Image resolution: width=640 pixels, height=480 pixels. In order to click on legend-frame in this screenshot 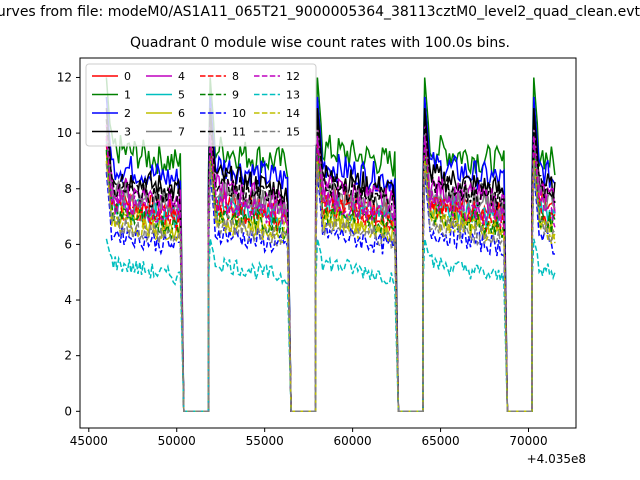, I will do `click(201, 105)`.